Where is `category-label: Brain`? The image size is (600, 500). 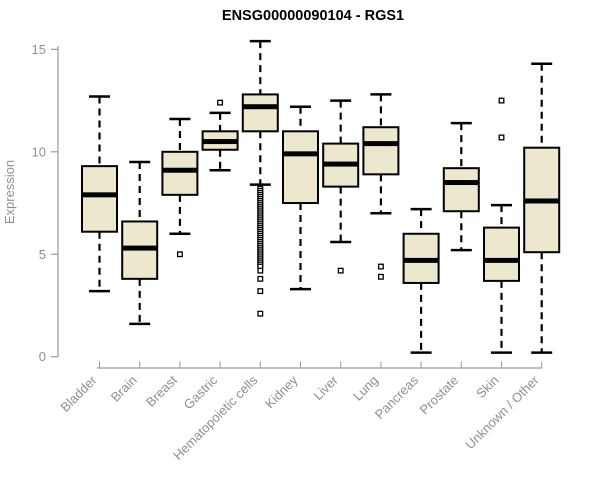
category-label: Brain is located at coordinates (124, 389).